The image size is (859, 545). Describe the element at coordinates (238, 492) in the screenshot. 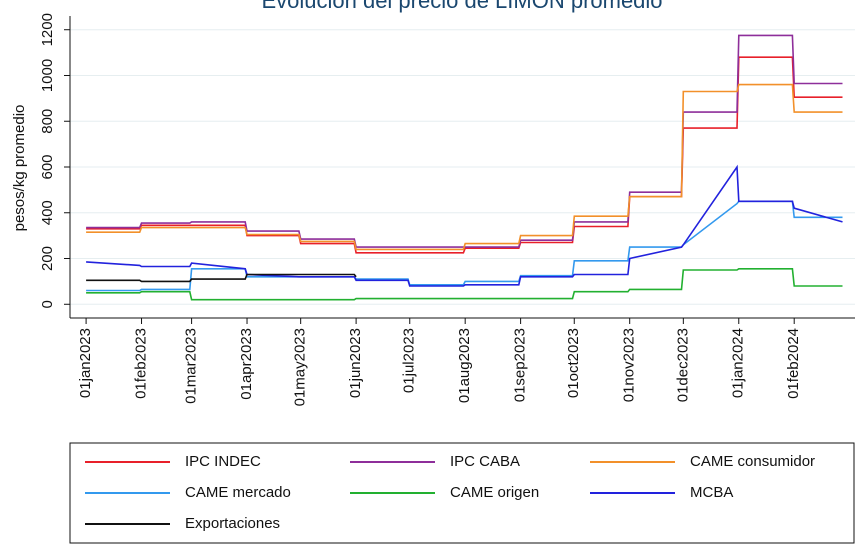

I see `legend-label: CAME mercado` at that location.